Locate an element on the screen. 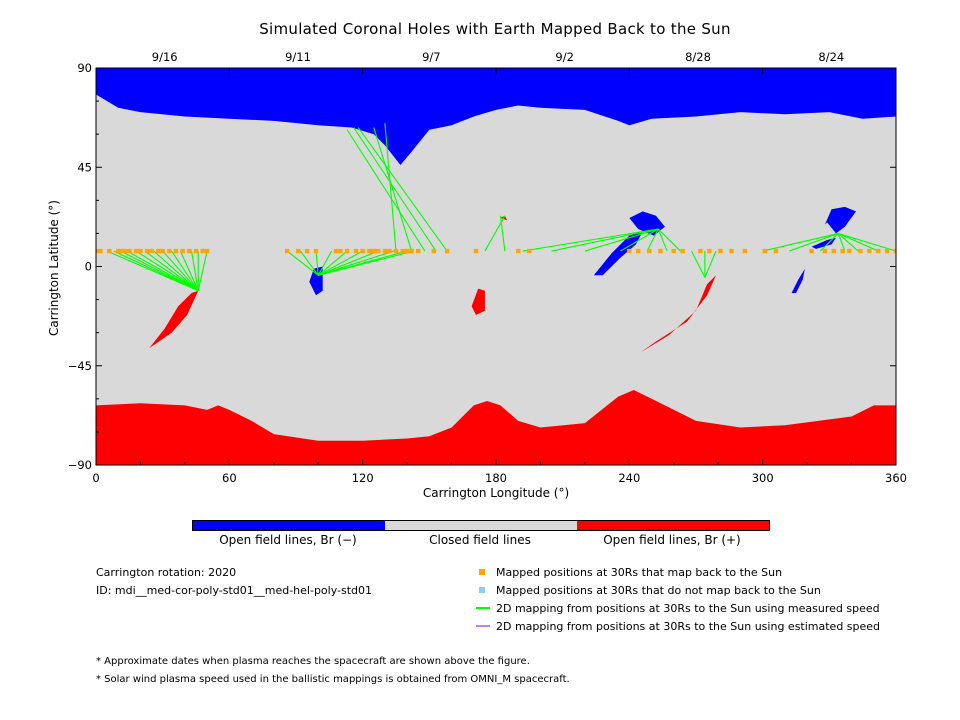 This screenshot has height=720, width=960. measured-line-icon is located at coordinates (483, 608).